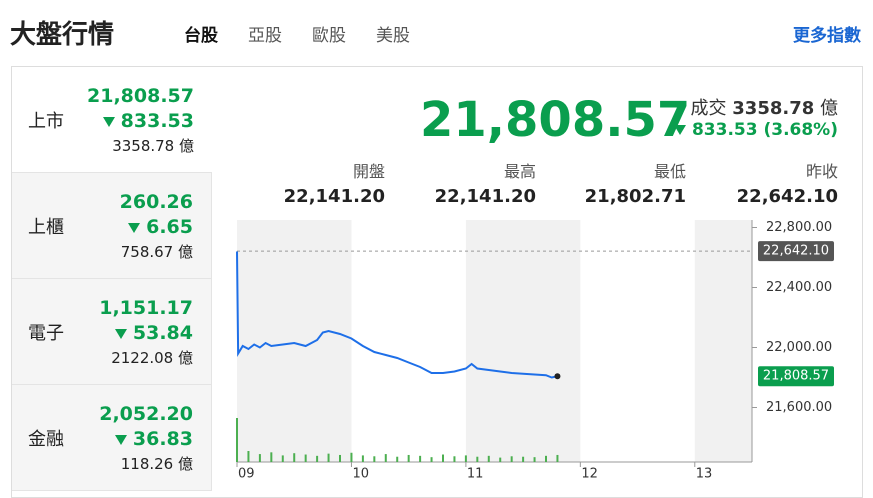  What do you see at coordinates (329, 36) in the screenshot?
I see `tab: 歐股` at bounding box center [329, 36].